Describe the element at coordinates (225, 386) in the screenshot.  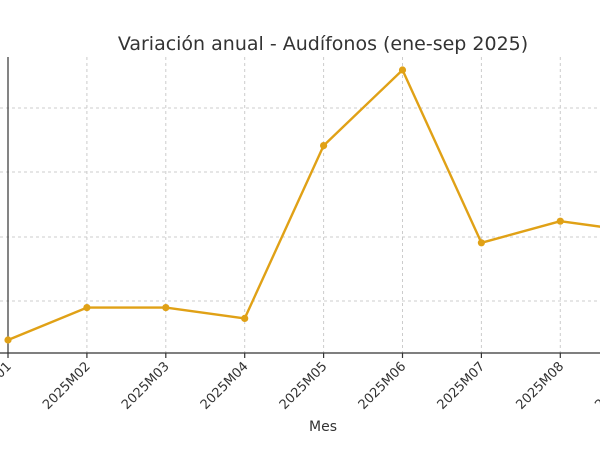
I see `x-tick-label: 2025M04` at that location.